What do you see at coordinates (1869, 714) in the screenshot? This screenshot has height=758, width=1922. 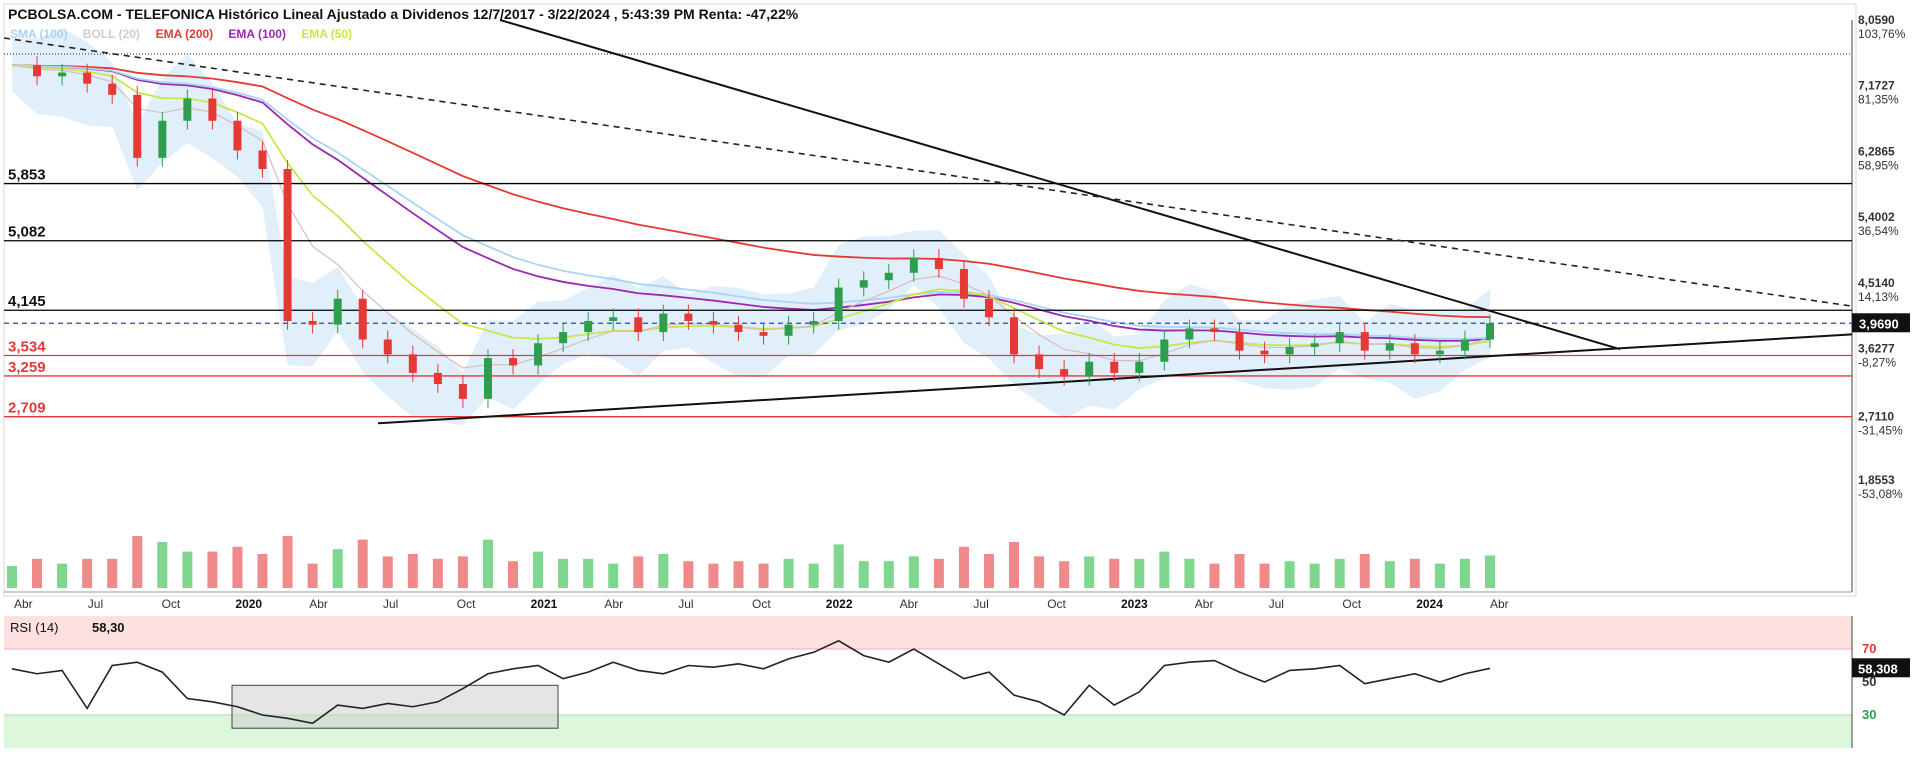 I see `rsi-tick-30: 30` at bounding box center [1869, 714].